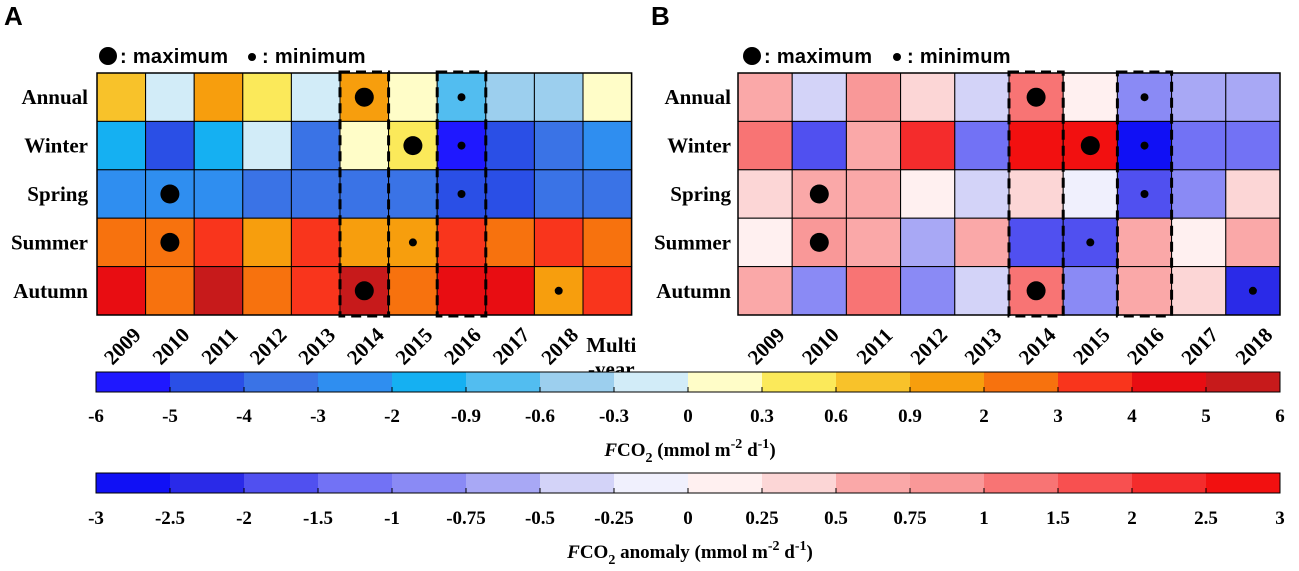  What do you see at coordinates (57, 194) in the screenshot?
I see `row-label: Spring` at bounding box center [57, 194].